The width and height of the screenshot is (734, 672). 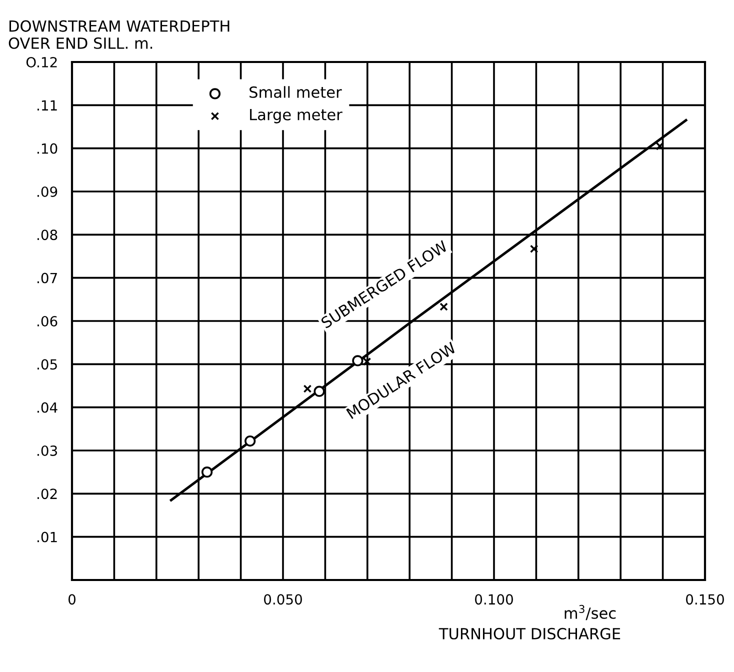 I want to click on y-tick-label: .11, so click(x=47, y=105).